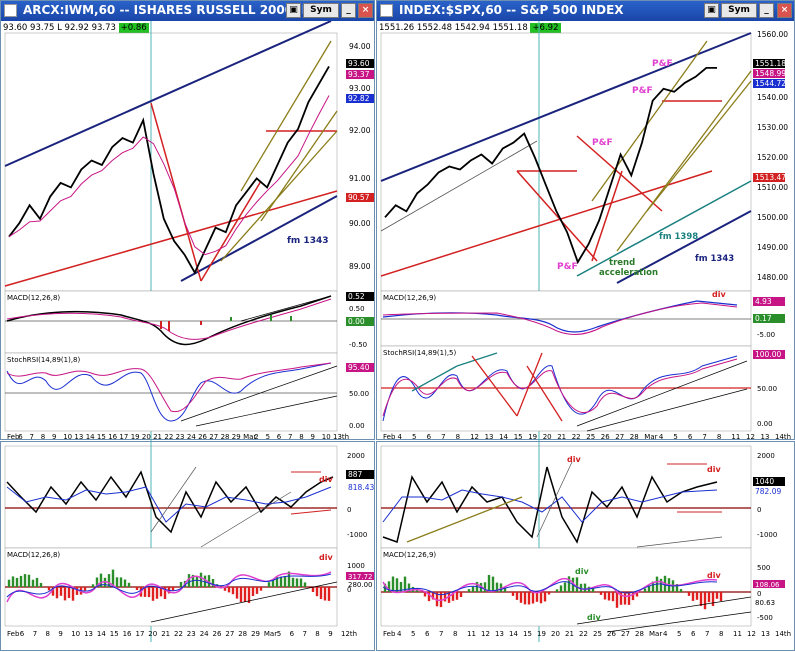 The width and height of the screenshot is (795, 652). Describe the element at coordinates (386, 10) in the screenshot. I see `chart-window-icon` at that location.